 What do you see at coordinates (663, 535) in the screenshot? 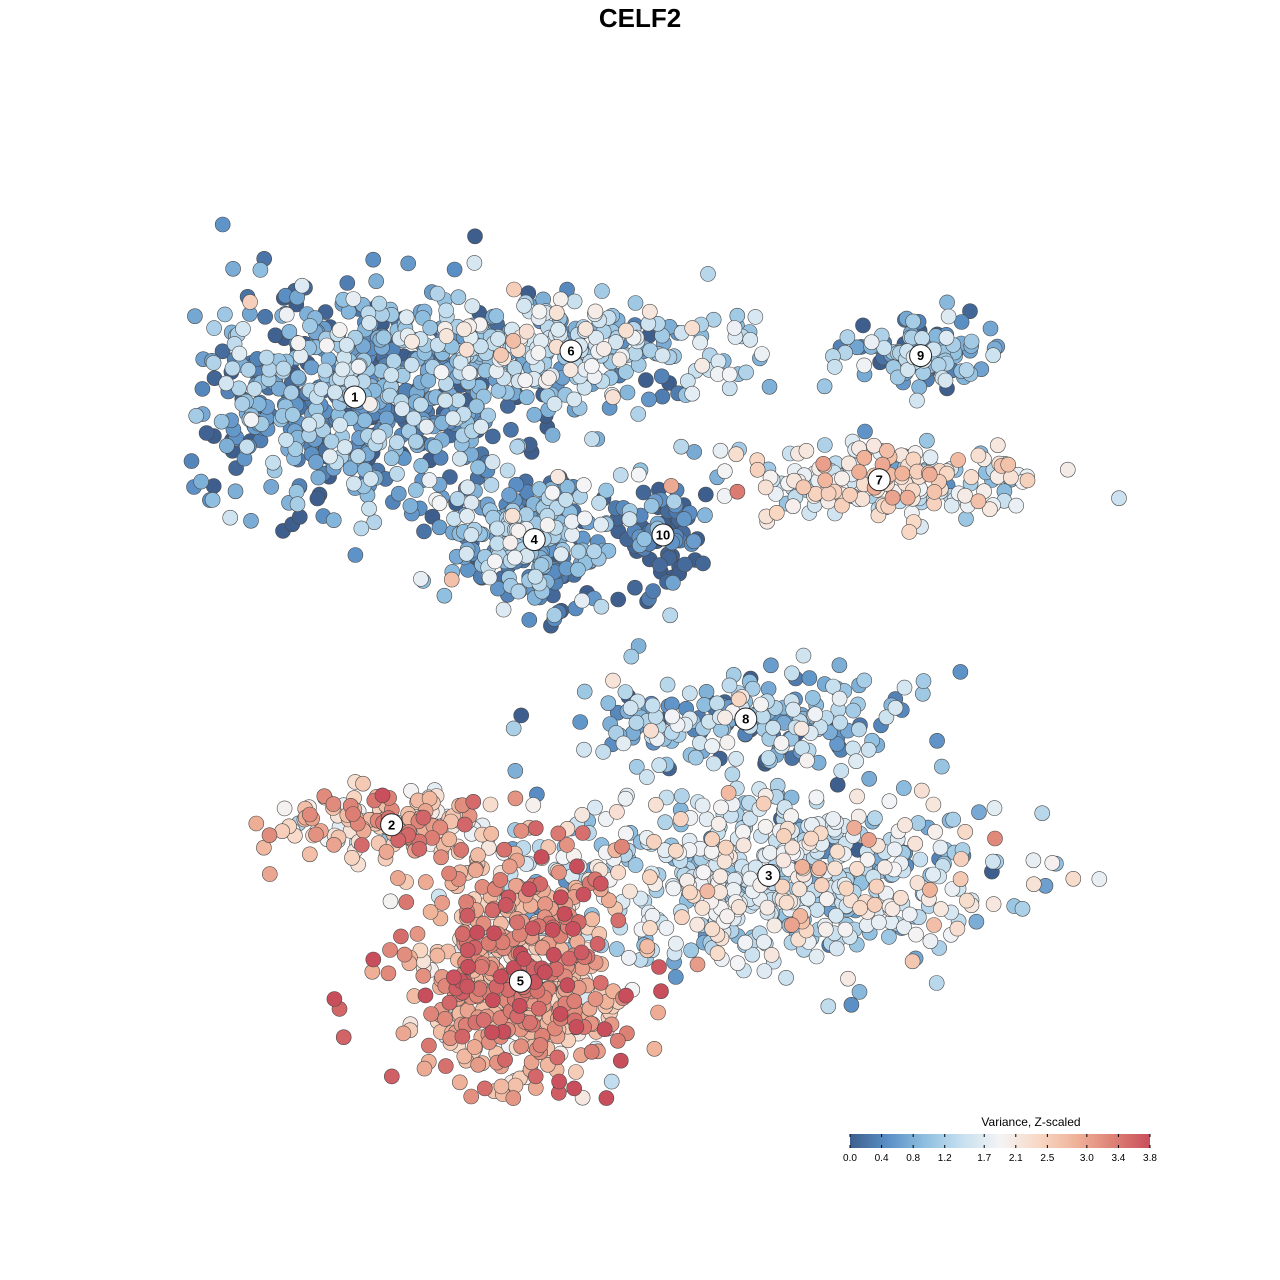
I see `cluster-label: 10` at bounding box center [663, 535].